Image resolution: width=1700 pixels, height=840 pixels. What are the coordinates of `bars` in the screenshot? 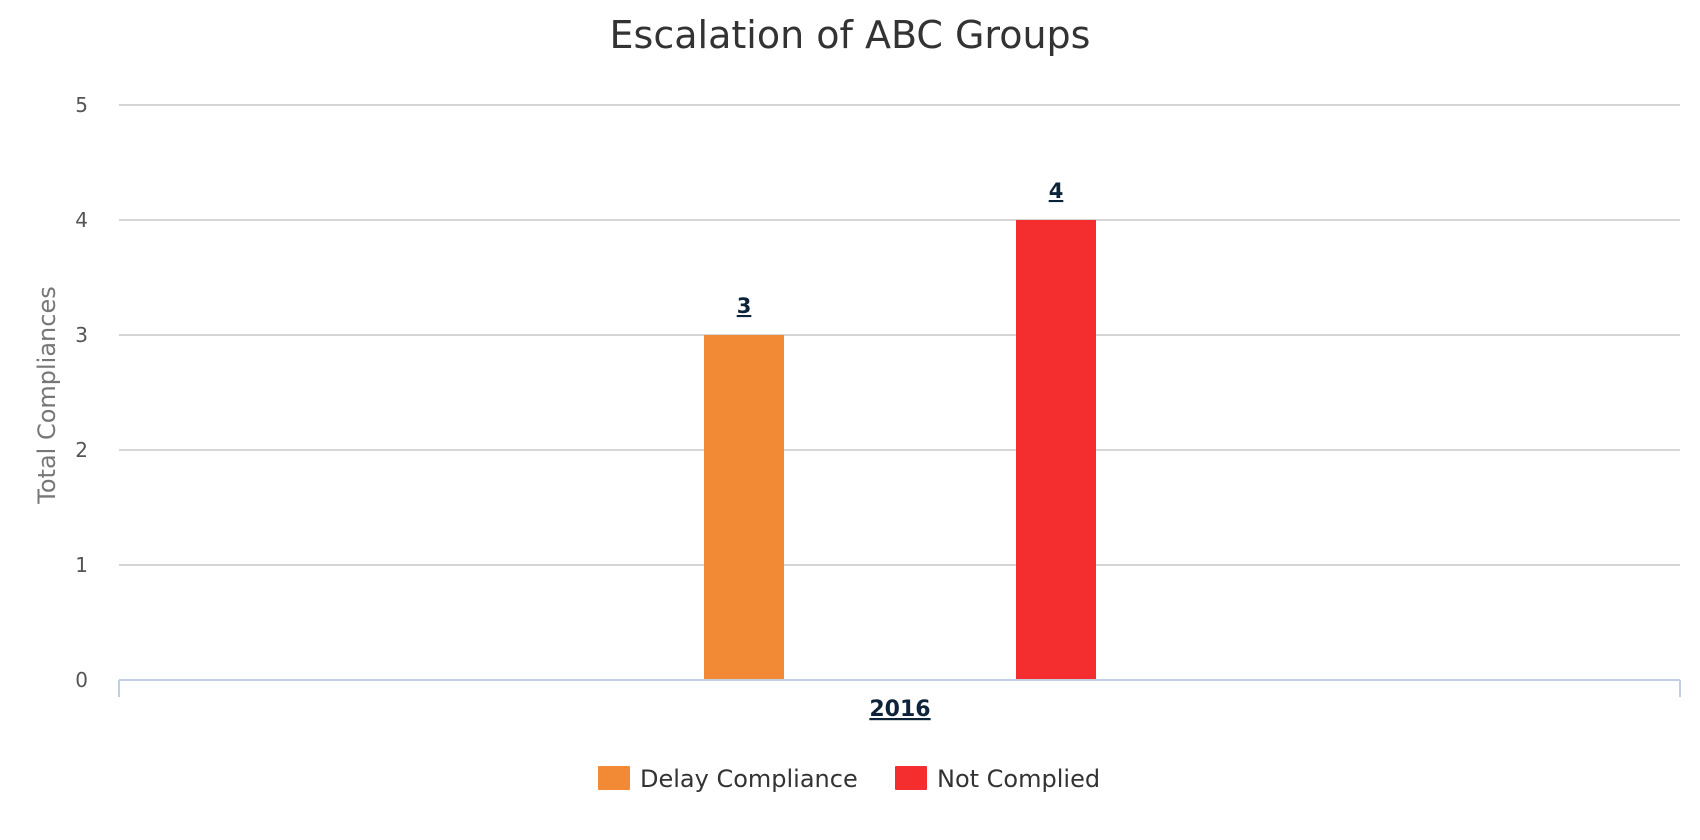 It's located at (900, 450).